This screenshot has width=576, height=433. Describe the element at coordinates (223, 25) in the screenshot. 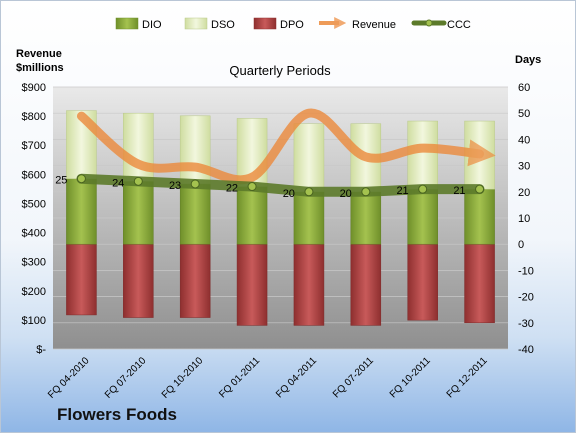

I see `legend-label-dso: DSO` at that location.